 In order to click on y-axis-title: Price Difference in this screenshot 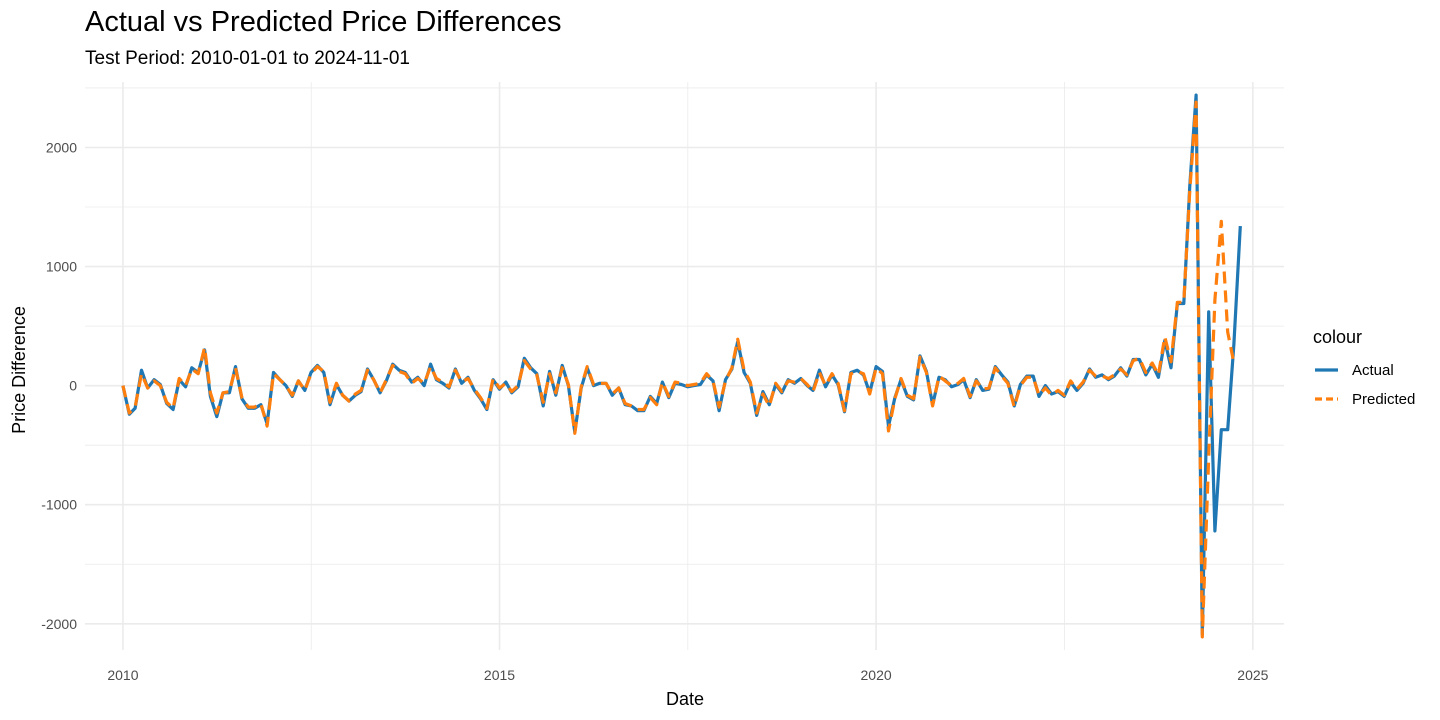, I will do `click(19, 370)`.